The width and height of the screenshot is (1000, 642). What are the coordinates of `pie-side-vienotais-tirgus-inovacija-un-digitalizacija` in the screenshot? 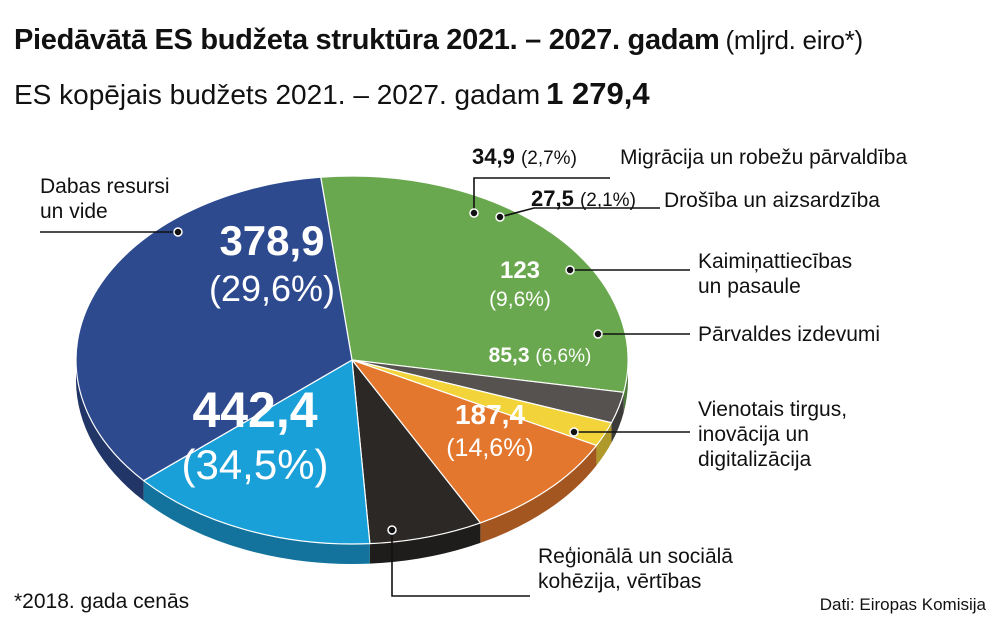 It's located at (256, 522).